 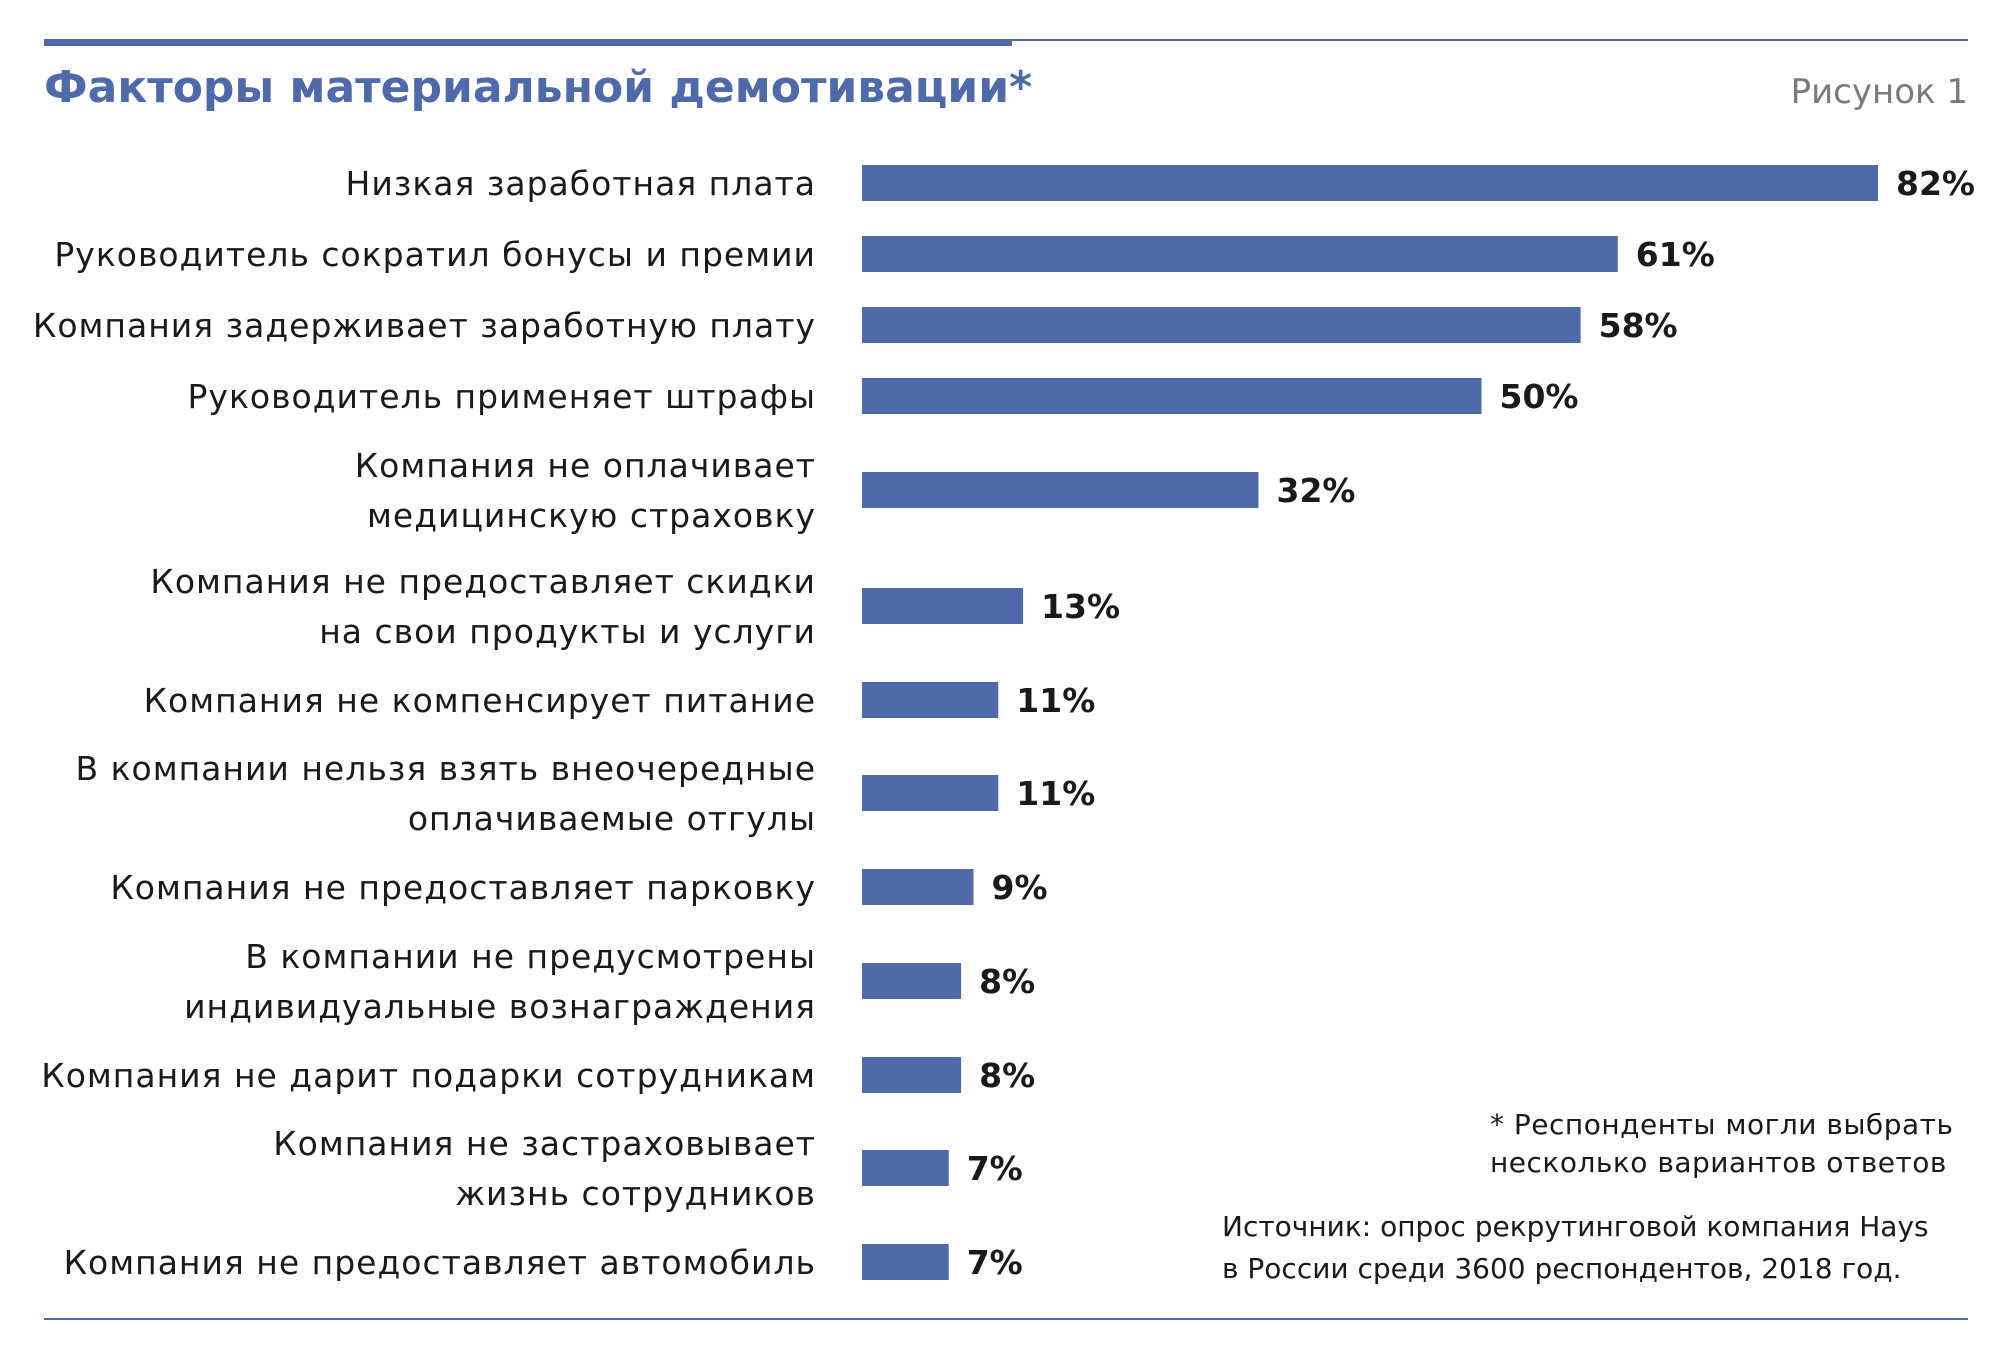 What do you see at coordinates (1490, 40) in the screenshot?
I see `top-rule-thin` at bounding box center [1490, 40].